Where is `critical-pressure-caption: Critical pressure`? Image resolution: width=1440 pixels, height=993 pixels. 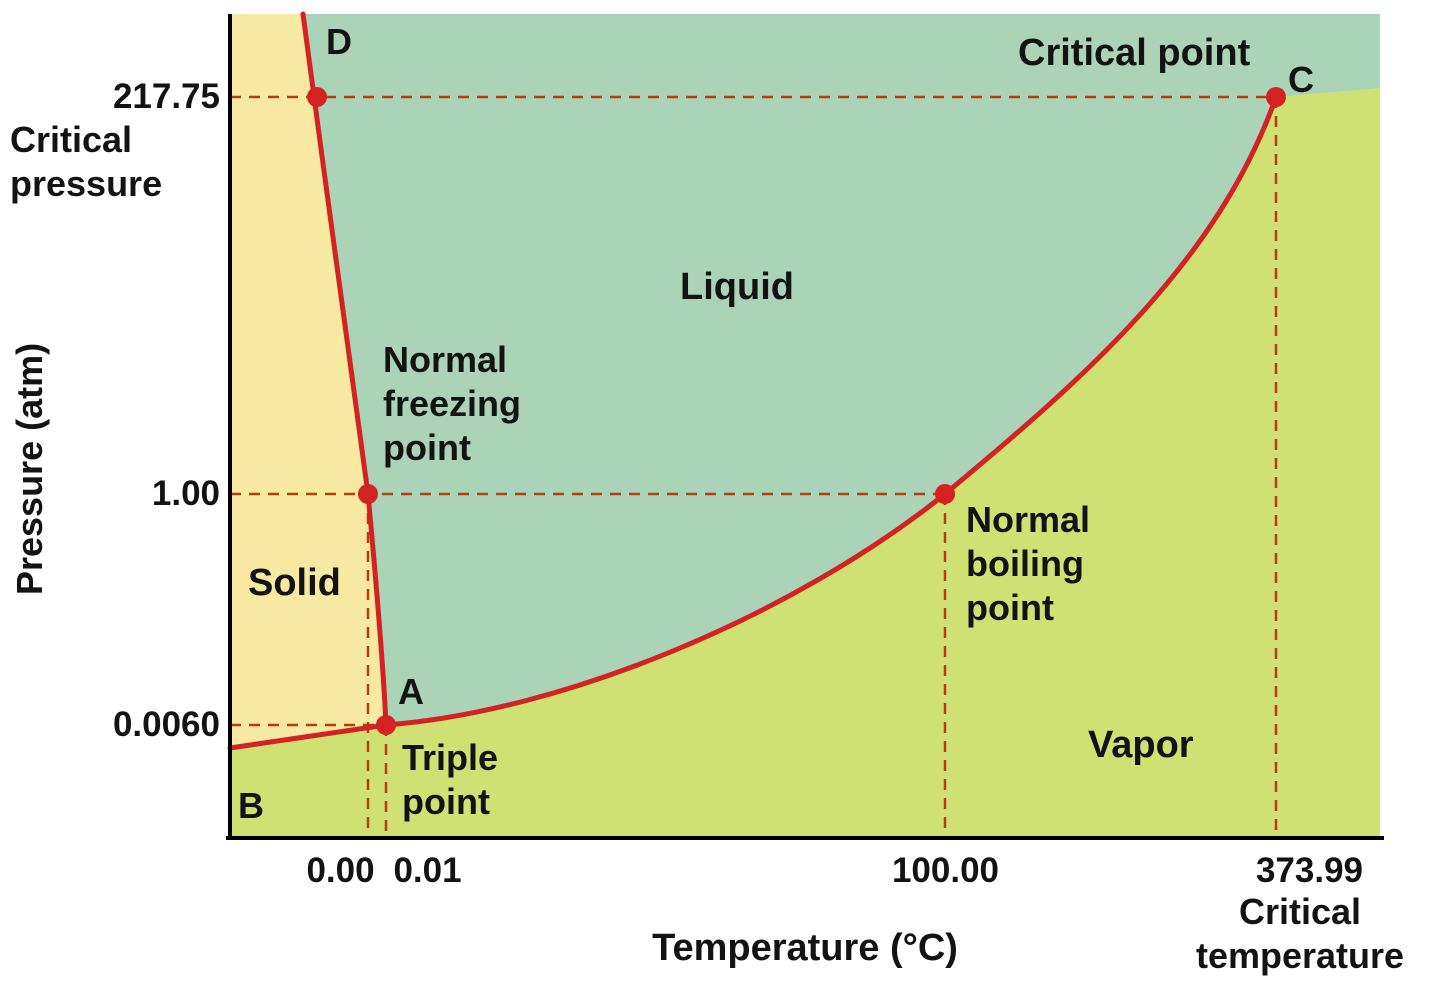 critical-pressure-caption: Critical pressure is located at coordinates (86, 161).